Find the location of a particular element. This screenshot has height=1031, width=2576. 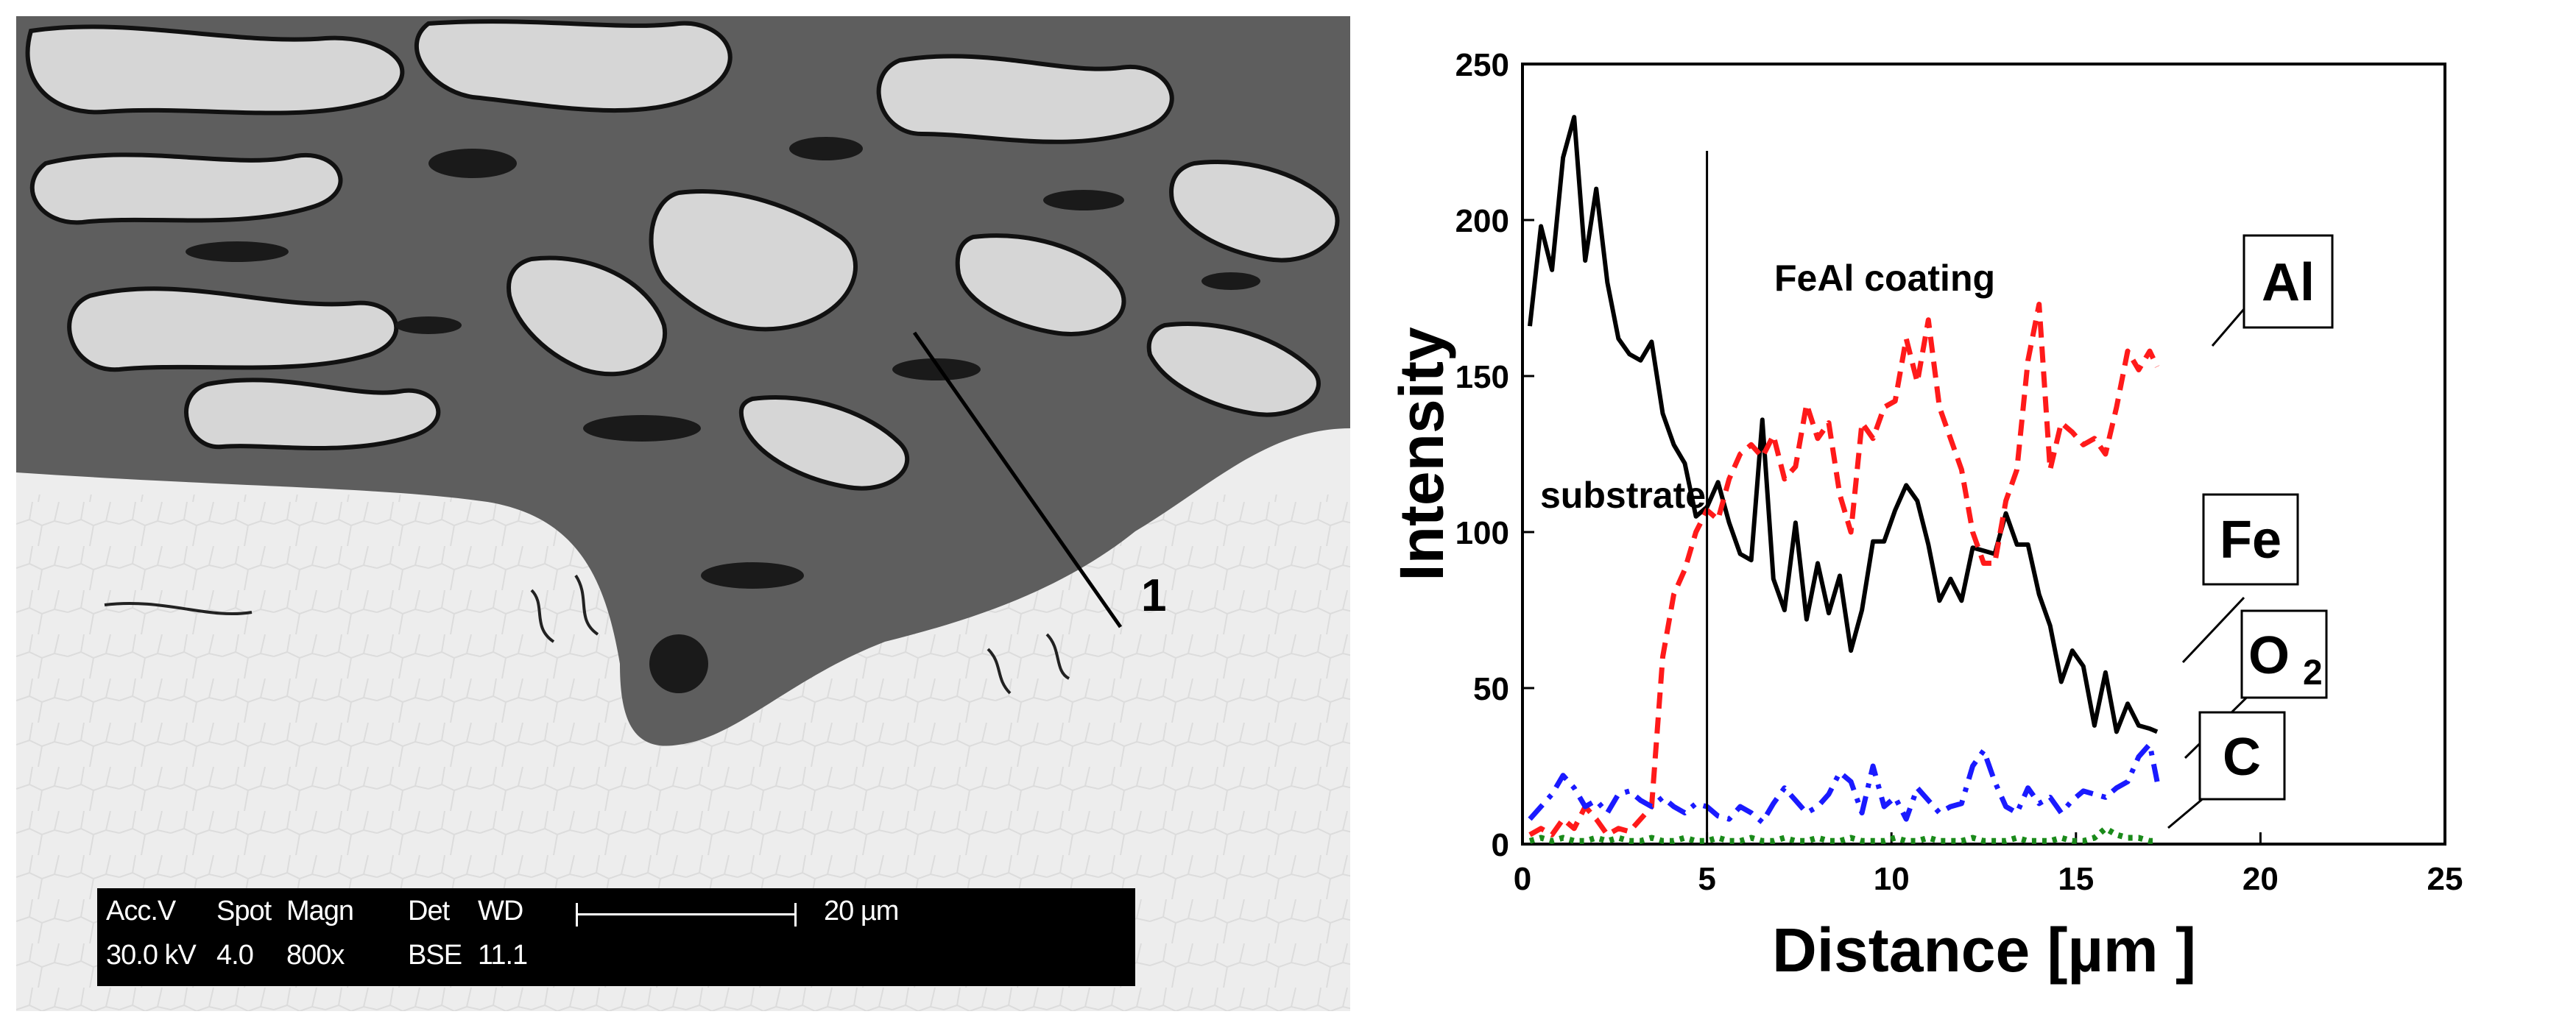

c-series-label: C is located at coordinates (2242, 757).